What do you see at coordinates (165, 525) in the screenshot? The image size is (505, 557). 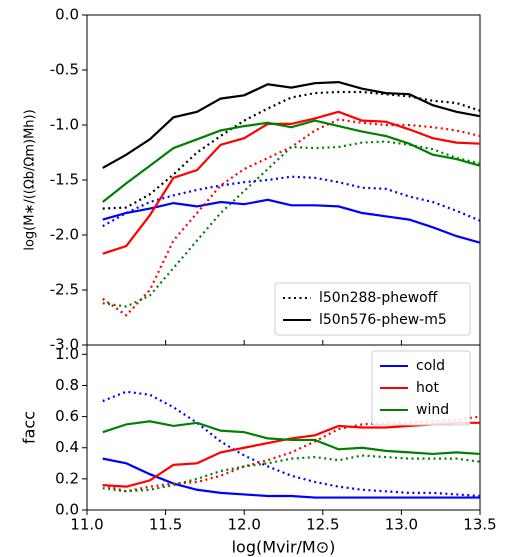 I see `x-tick-label: 11.5` at bounding box center [165, 525].